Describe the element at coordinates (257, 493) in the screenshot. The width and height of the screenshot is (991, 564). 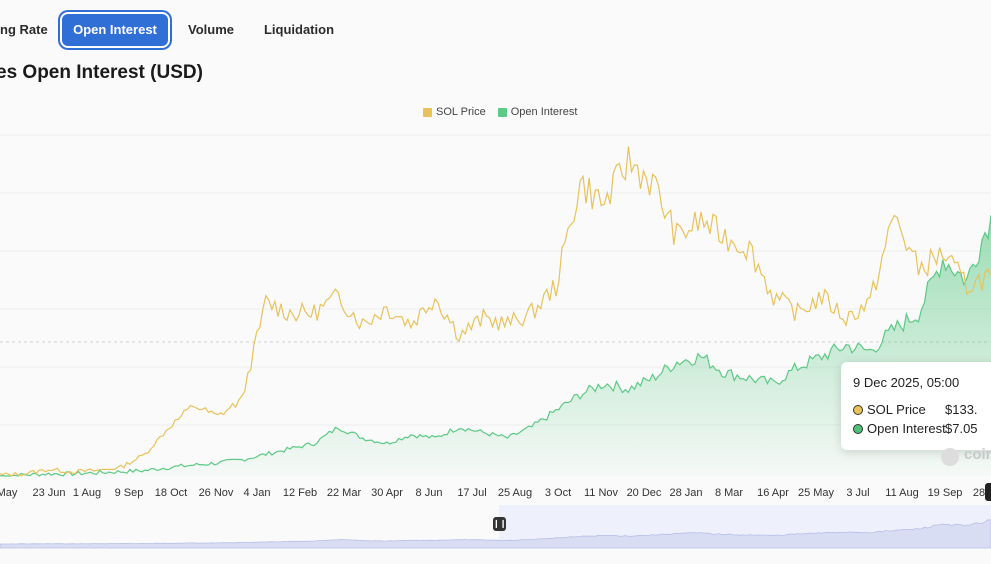
I see `x-tick-label: 4 Jan` at that location.